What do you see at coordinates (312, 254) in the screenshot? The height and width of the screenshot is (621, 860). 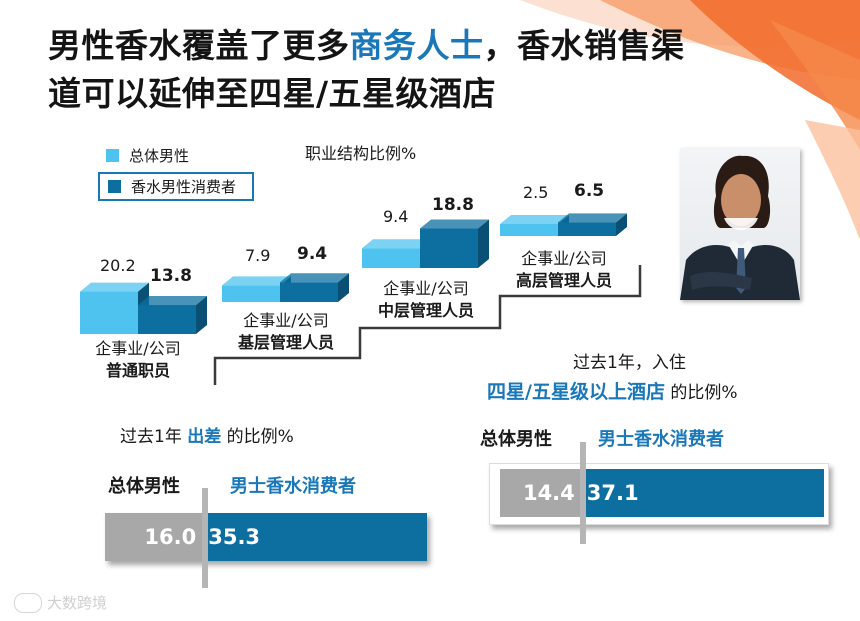 I see `value-label-consumer-1: 9.4` at bounding box center [312, 254].